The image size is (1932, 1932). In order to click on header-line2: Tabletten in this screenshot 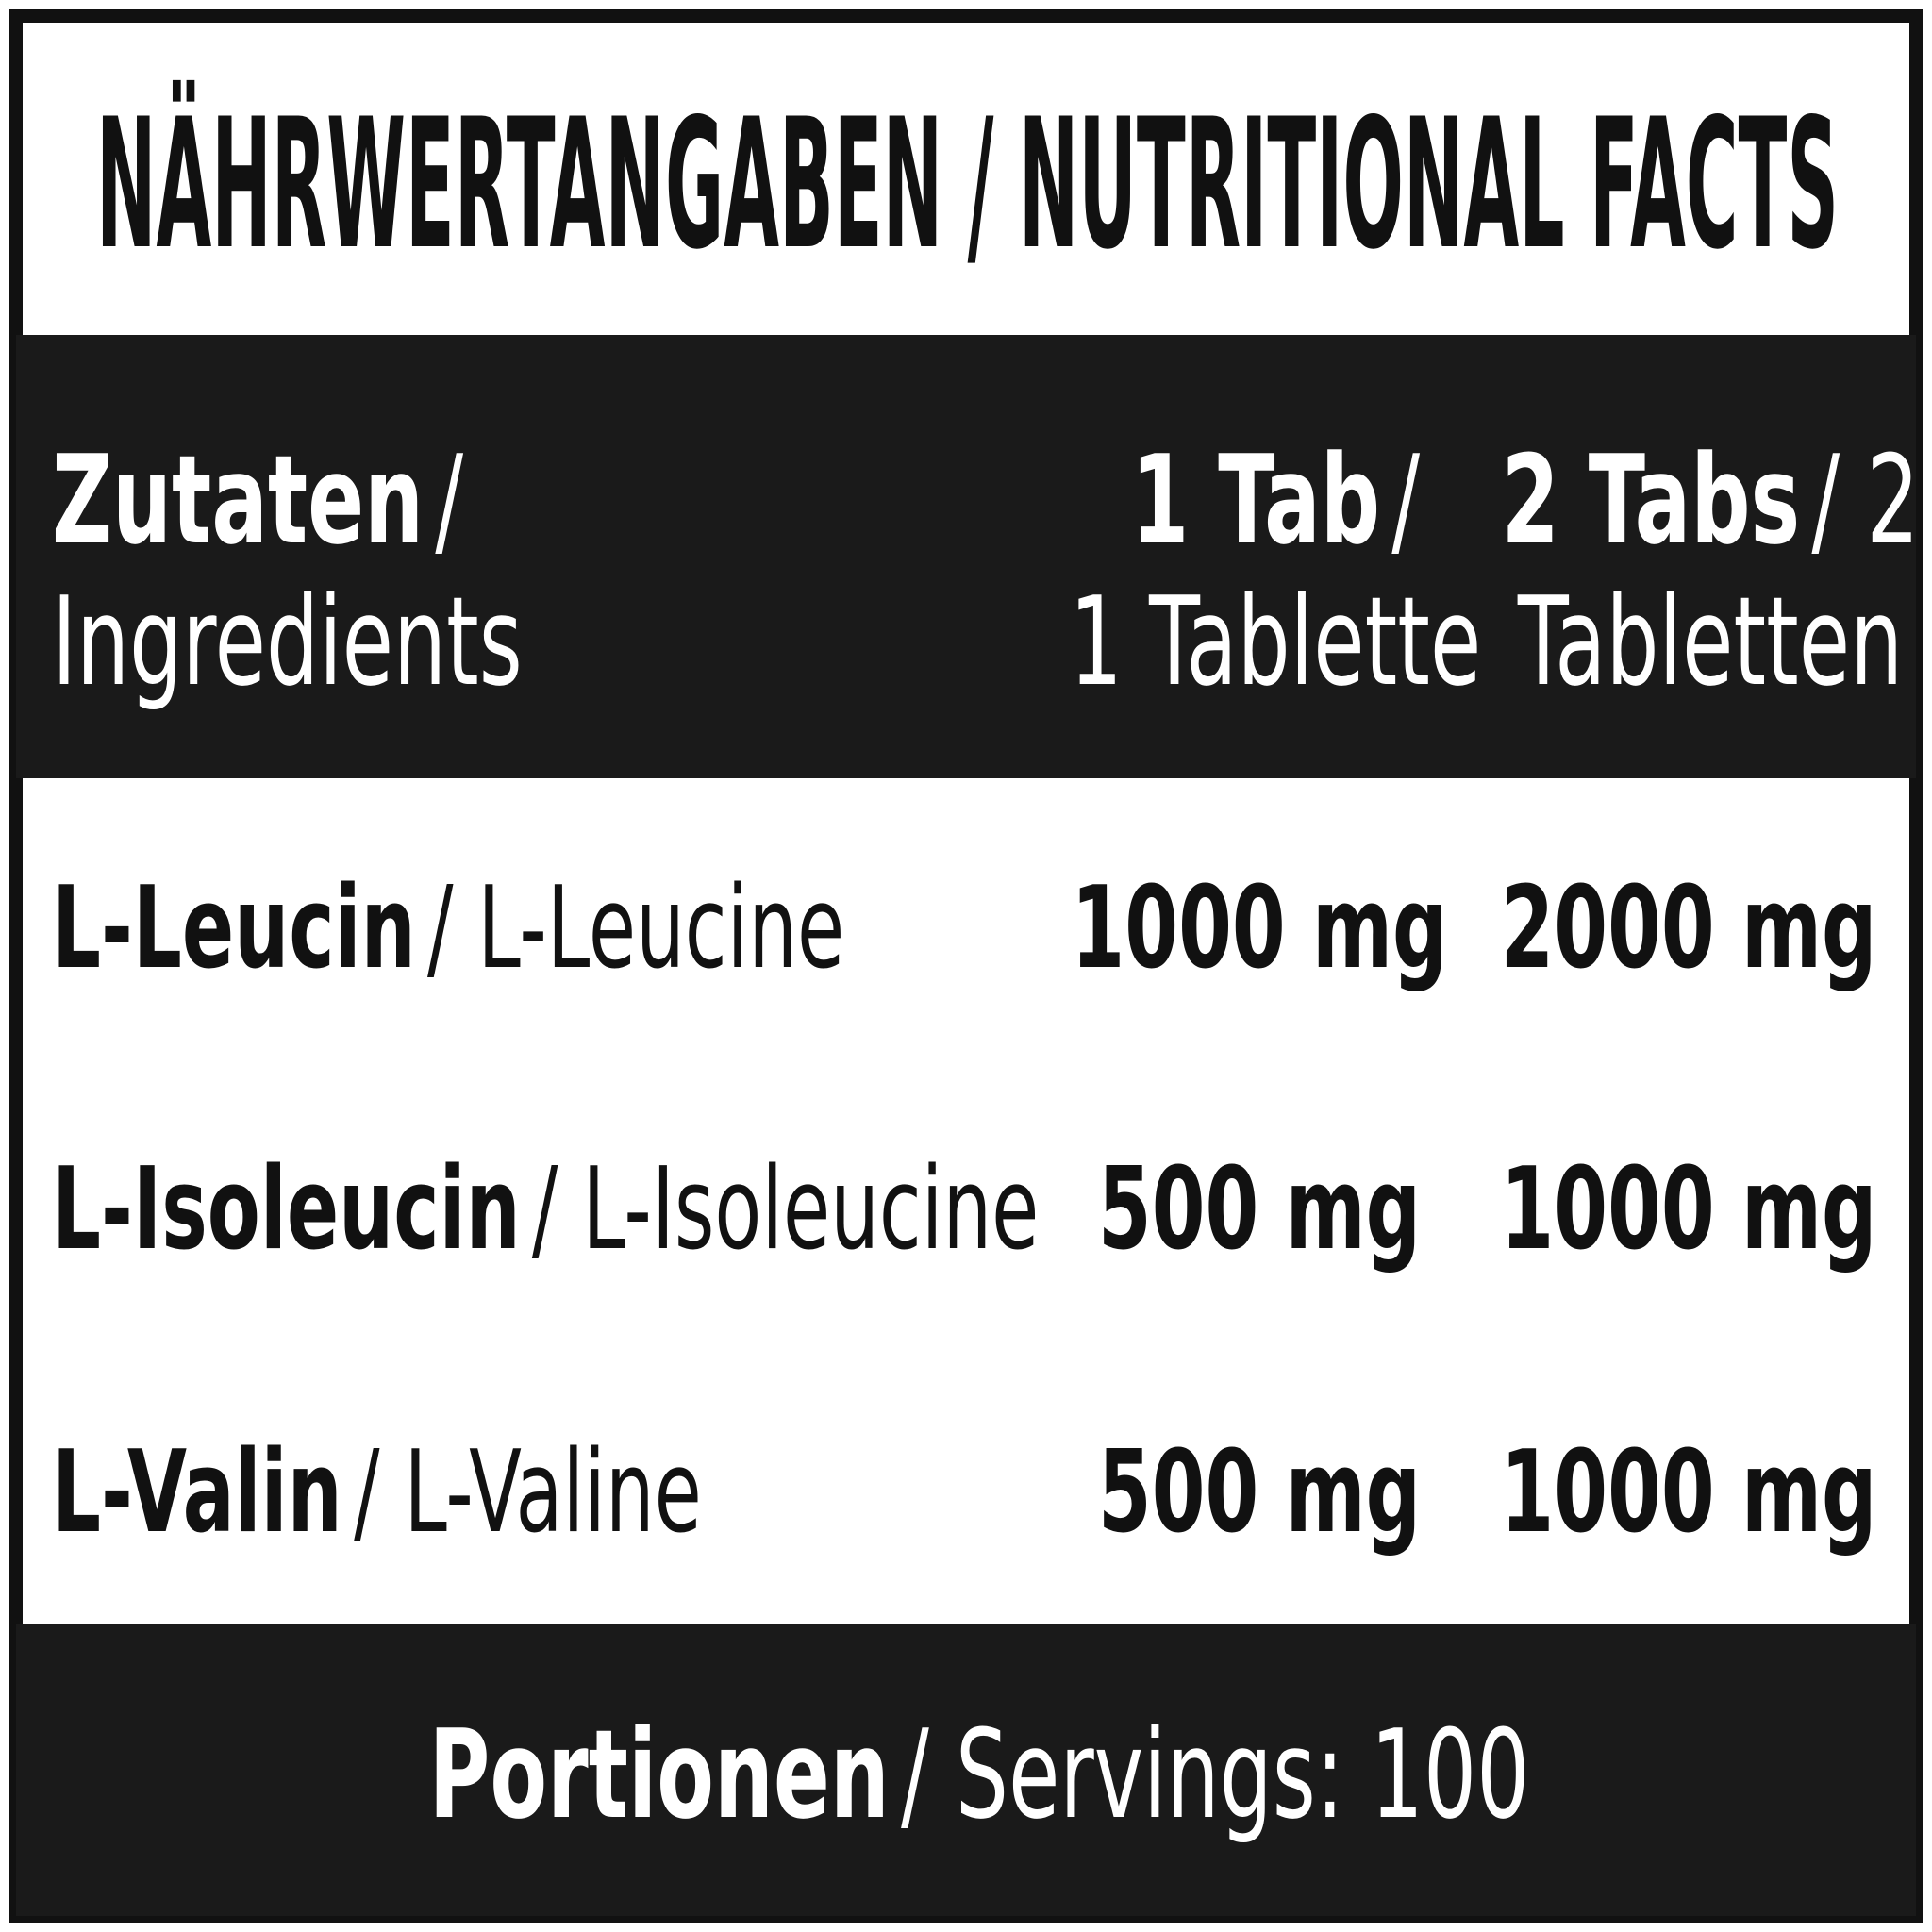, I will do `click(1710, 643)`.